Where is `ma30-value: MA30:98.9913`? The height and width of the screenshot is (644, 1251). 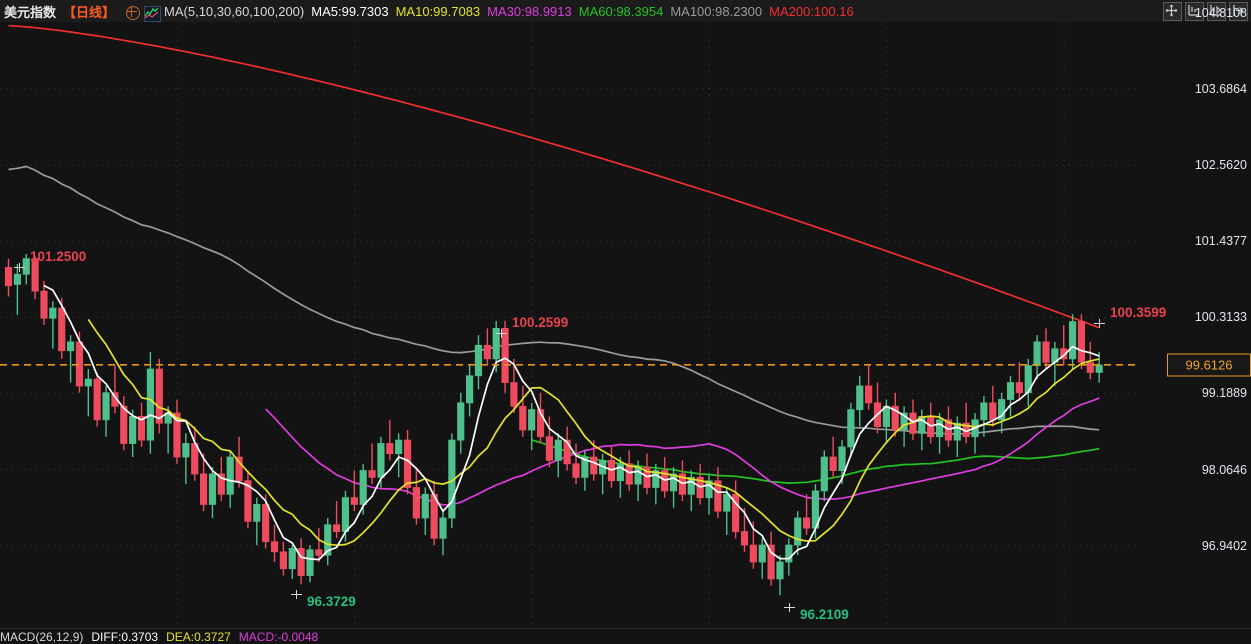
ma30-value: MA30:98.9913 is located at coordinates (529, 11).